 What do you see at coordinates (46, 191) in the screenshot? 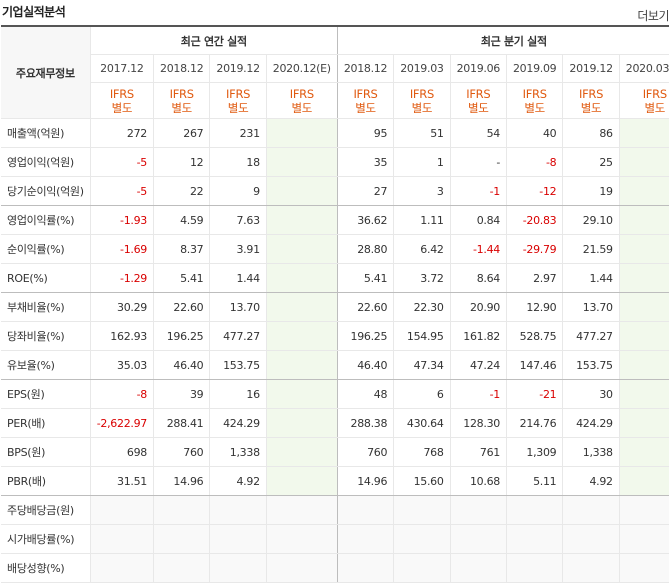
I see `row-label: 당기순이익(억원)` at bounding box center [46, 191].